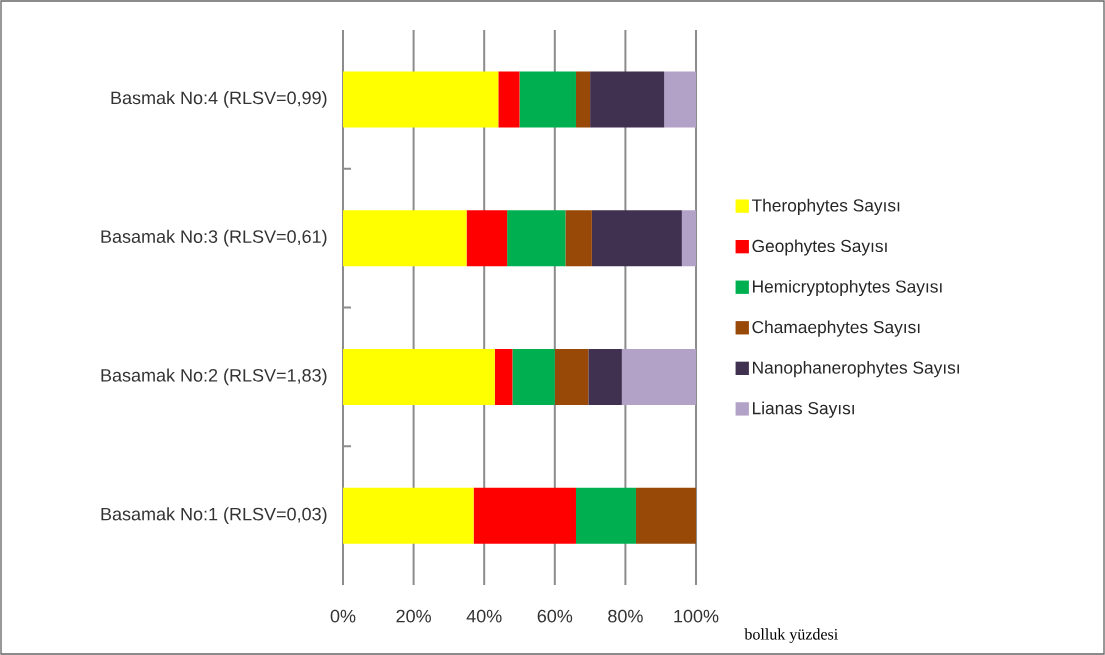 This screenshot has height=655, width=1105. What do you see at coordinates (855, 369) in the screenshot?
I see `legend-label: Nanophanerophytes Sayısı` at bounding box center [855, 369].